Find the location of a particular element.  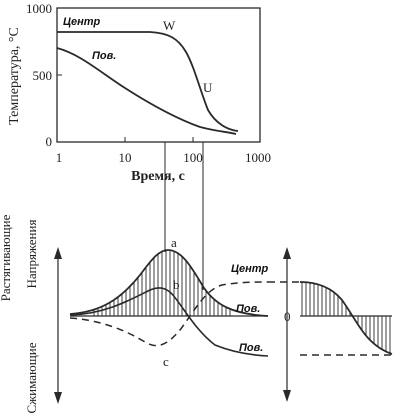

marker-u: U is located at coordinates (208, 87).